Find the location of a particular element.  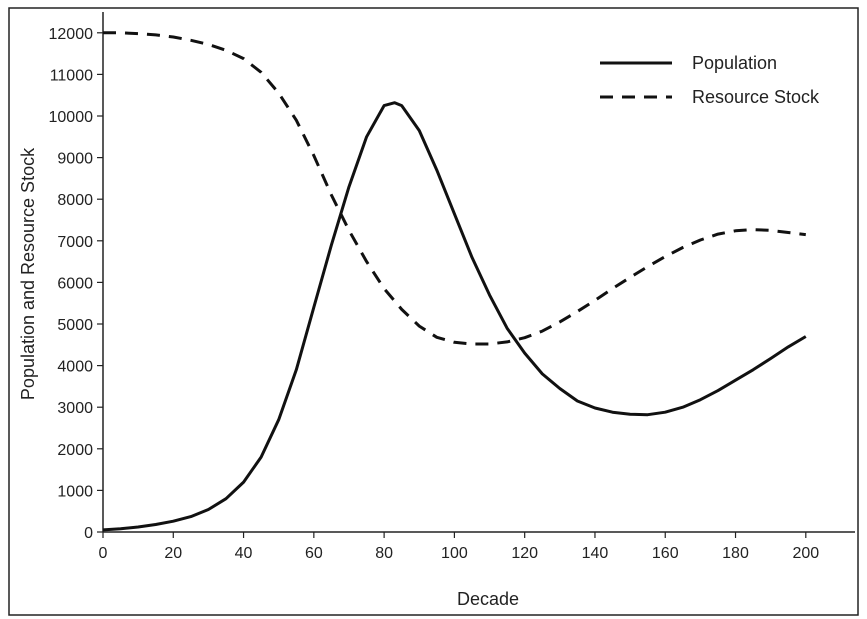

x-tick-label: 60 is located at coordinates (314, 553).